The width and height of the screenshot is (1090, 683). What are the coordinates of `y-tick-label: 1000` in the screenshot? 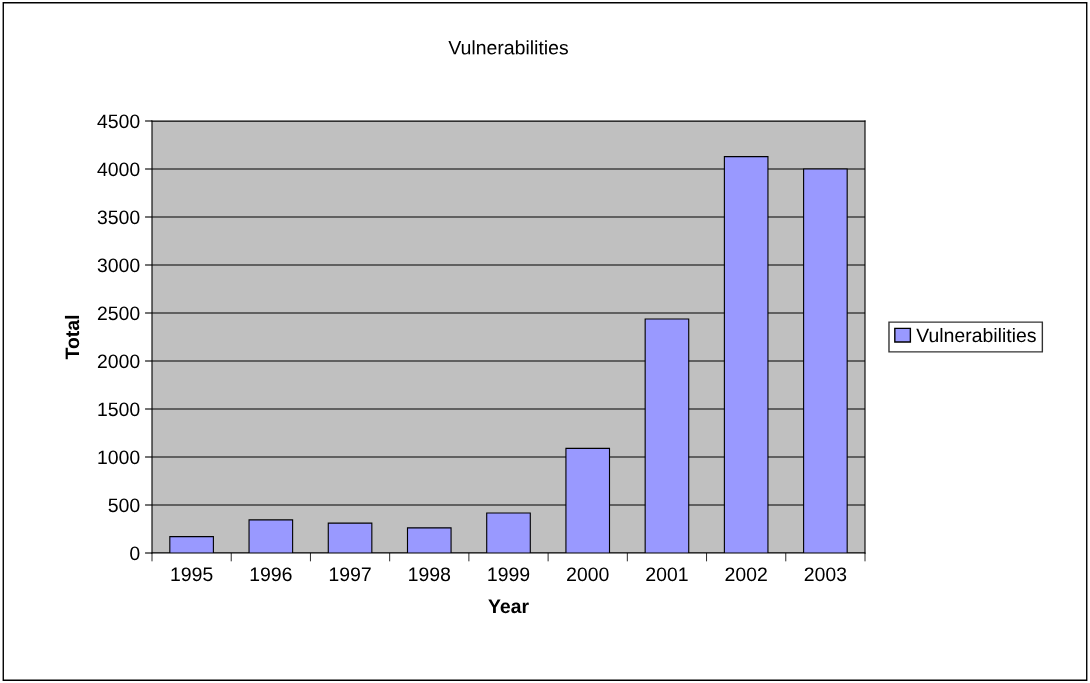 It's located at (119, 457).